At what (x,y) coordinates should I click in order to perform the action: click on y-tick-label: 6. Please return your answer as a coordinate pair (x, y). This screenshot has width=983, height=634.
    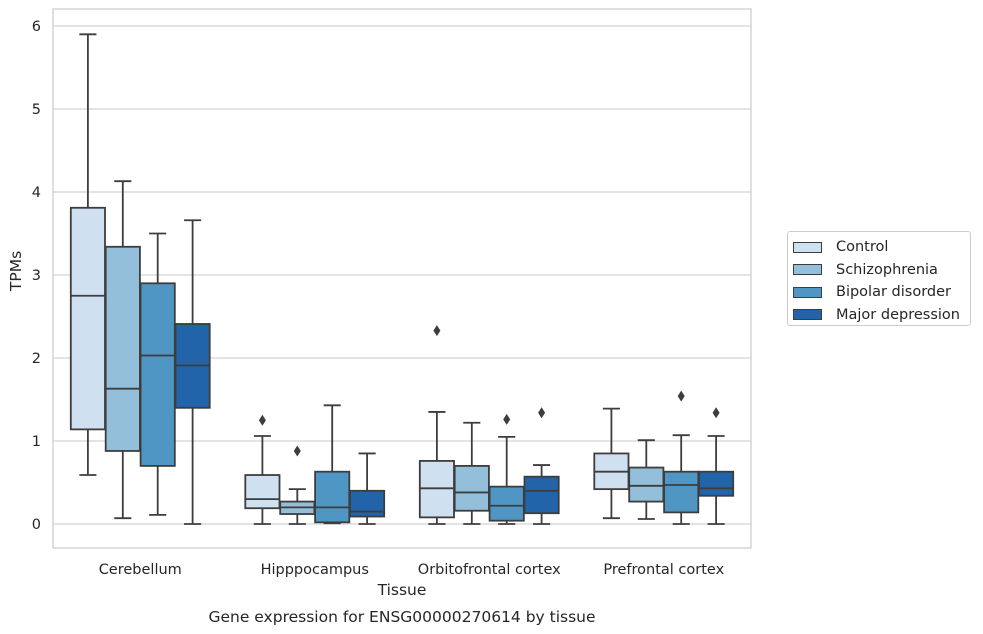
    Looking at the image, I should click on (36, 27).